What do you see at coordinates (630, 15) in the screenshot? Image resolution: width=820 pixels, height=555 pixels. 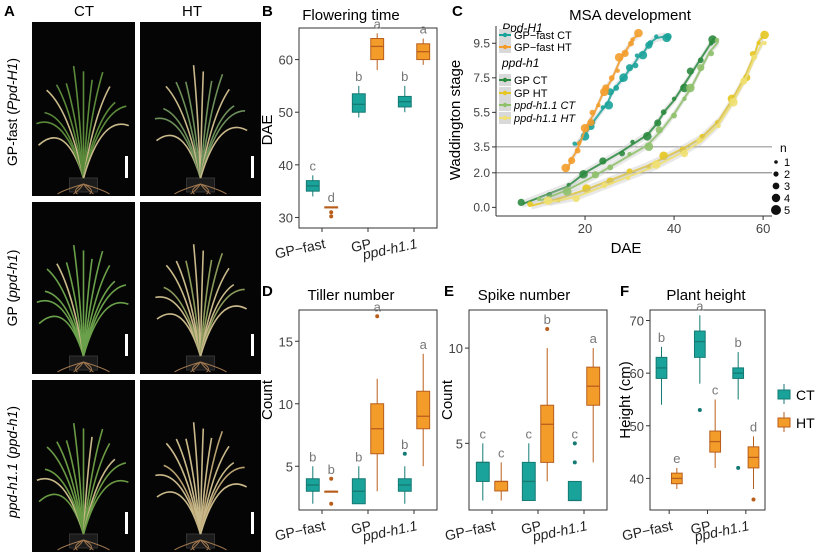 I see `panel-c-title: MSA development` at bounding box center [630, 15].